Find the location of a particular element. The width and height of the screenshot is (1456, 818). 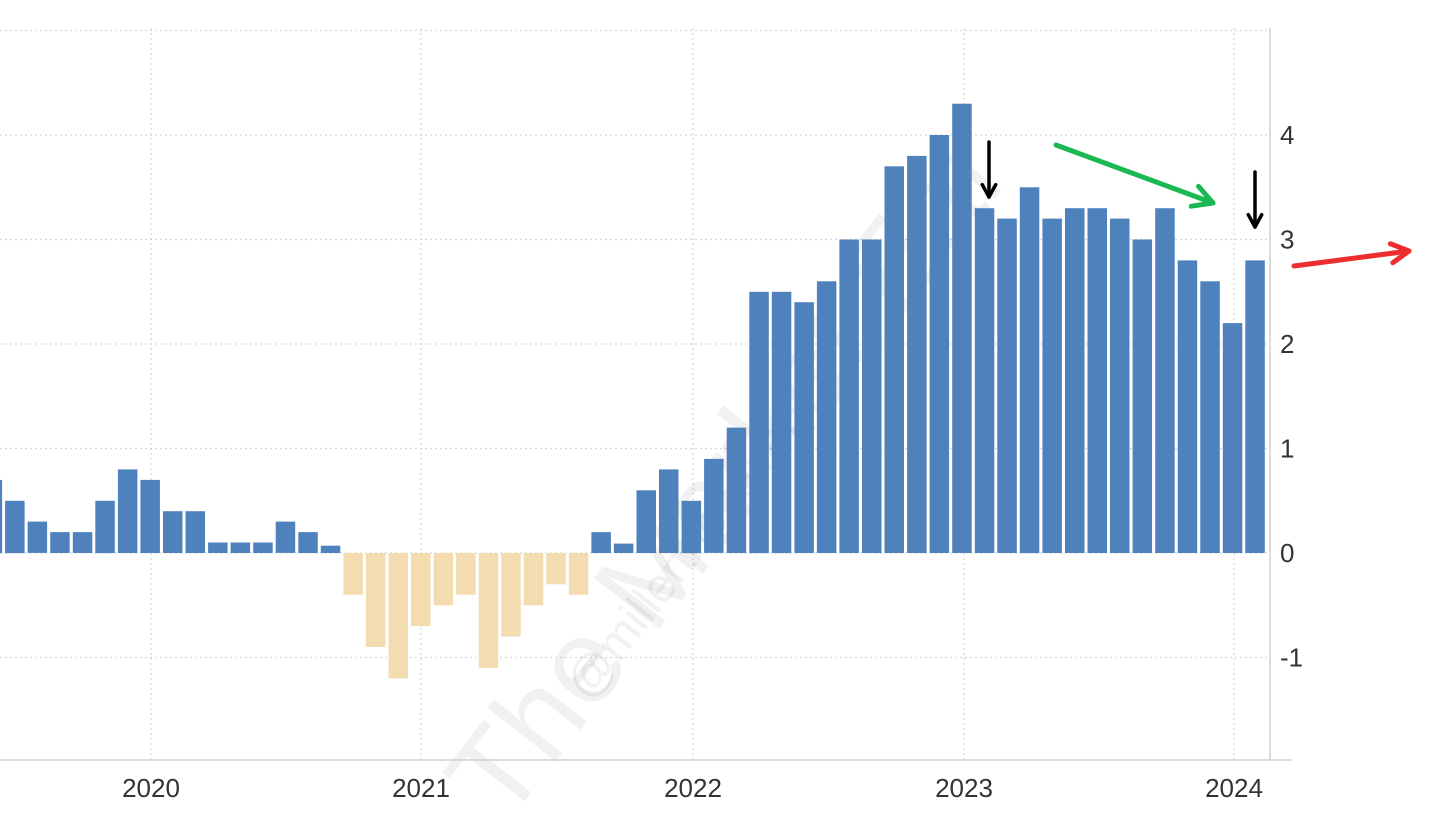

down-arrow-2023 is located at coordinates (989, 169).